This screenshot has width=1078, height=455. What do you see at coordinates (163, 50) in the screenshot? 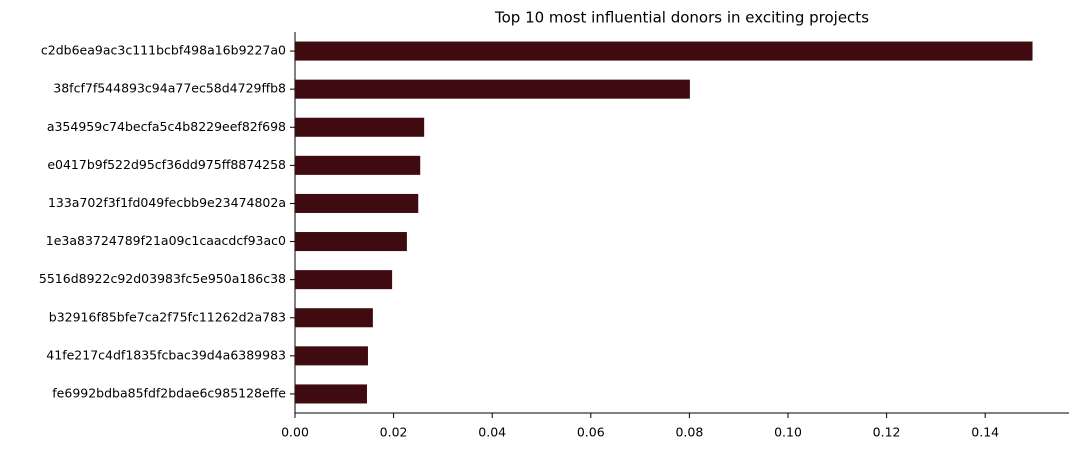
I see `y-tick-label: c2db6ea9ac3c111bcbf498a16b9227a0` at bounding box center [163, 50].